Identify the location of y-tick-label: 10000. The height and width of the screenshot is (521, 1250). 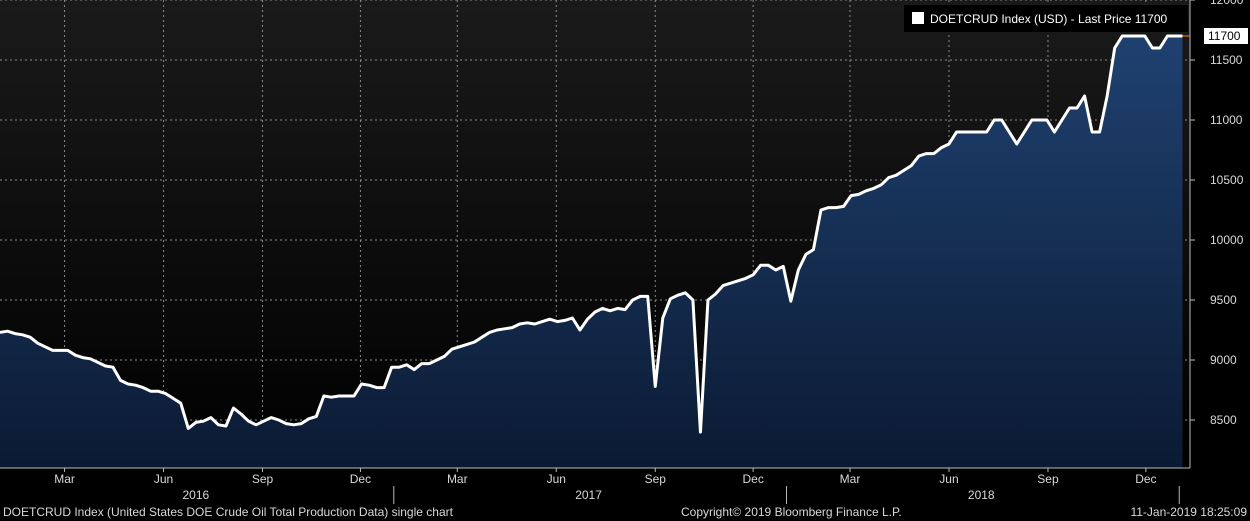
(1227, 240).